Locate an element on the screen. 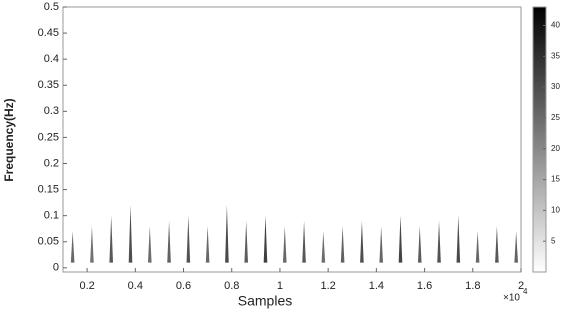 The width and height of the screenshot is (561, 312). colorbar-tick-label: 15 is located at coordinates (555, 179).